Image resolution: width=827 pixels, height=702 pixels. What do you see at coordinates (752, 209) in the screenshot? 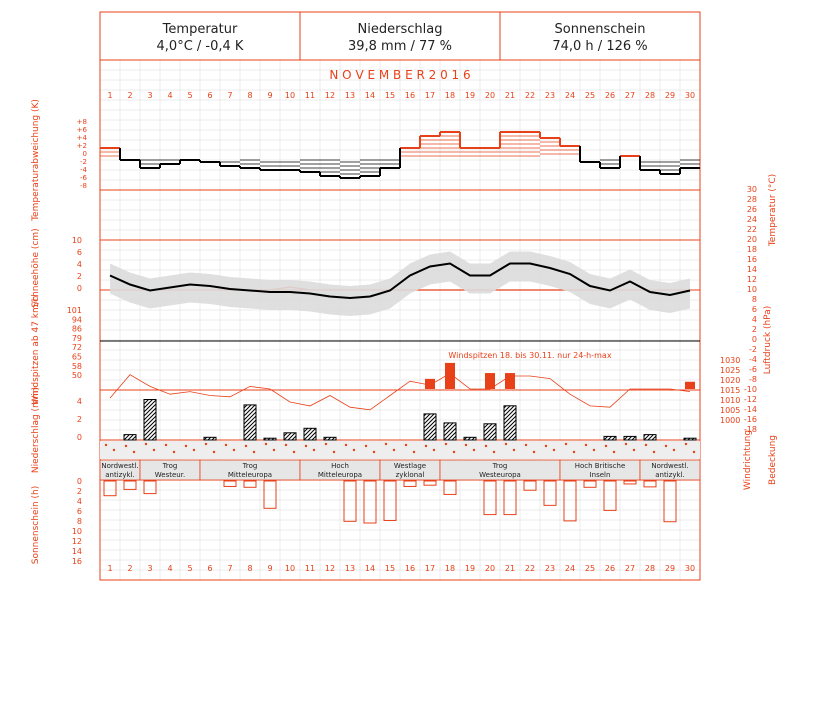
I see `temperature-tick: 26` at bounding box center [752, 209].